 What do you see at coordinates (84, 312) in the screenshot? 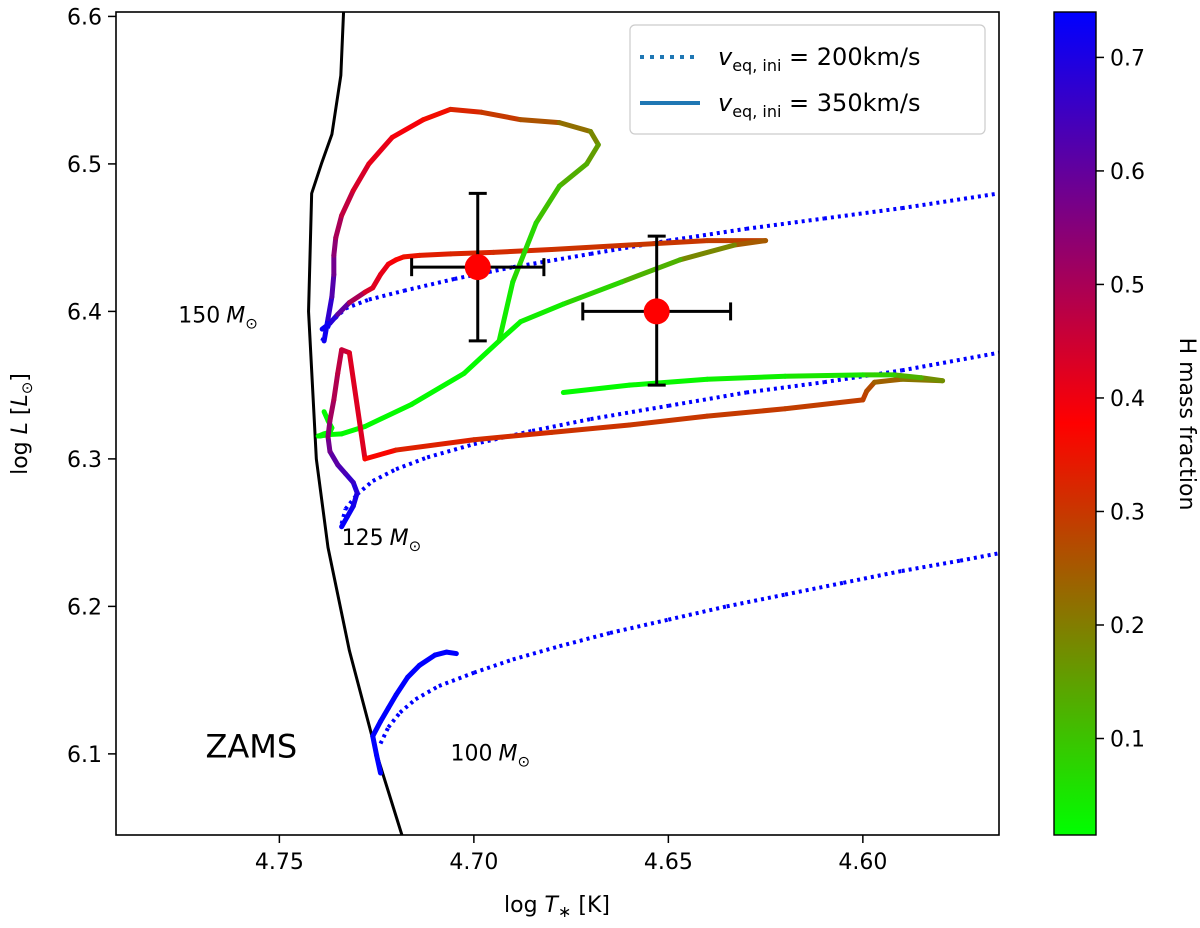
I see `y-tick-label: 6.4` at bounding box center [84, 312].